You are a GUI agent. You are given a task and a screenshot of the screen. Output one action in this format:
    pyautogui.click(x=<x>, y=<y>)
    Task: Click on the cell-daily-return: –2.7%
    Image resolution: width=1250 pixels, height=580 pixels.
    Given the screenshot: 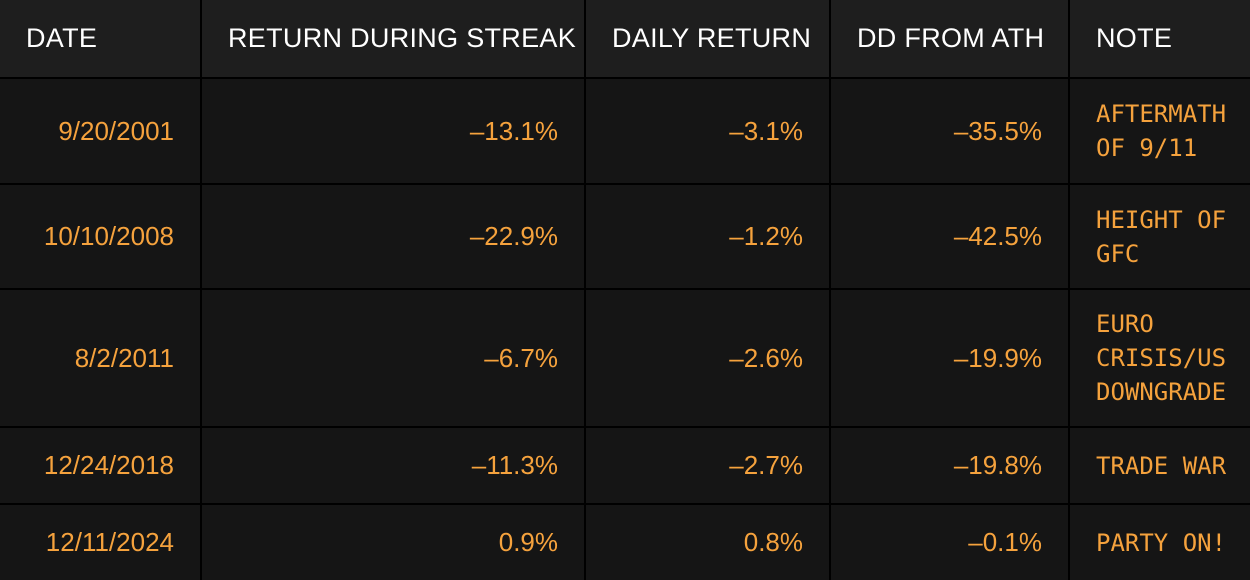 What is the action you would take?
    pyautogui.click(x=707, y=465)
    